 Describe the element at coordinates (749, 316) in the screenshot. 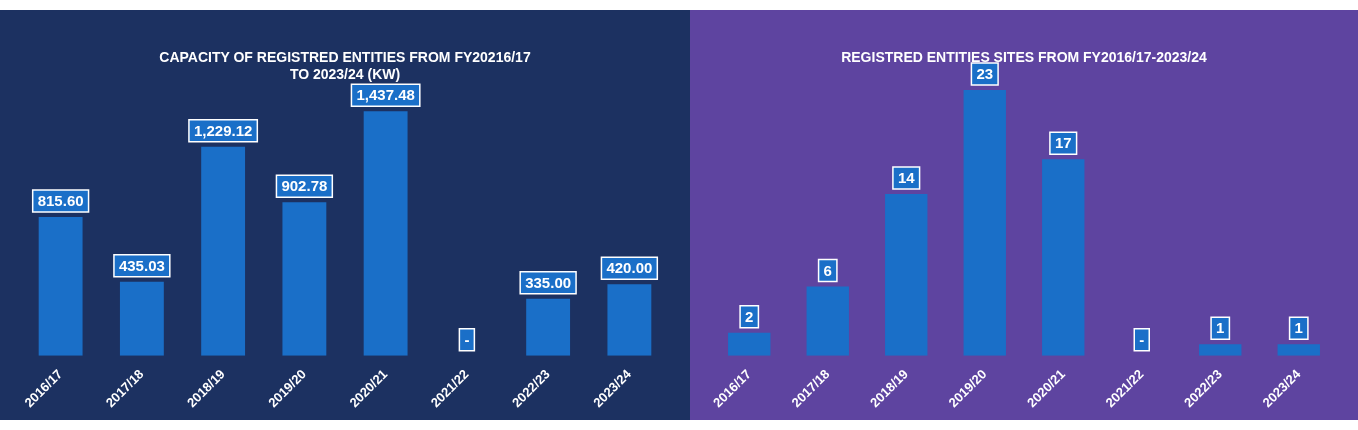

I see `data-label: 2` at that location.